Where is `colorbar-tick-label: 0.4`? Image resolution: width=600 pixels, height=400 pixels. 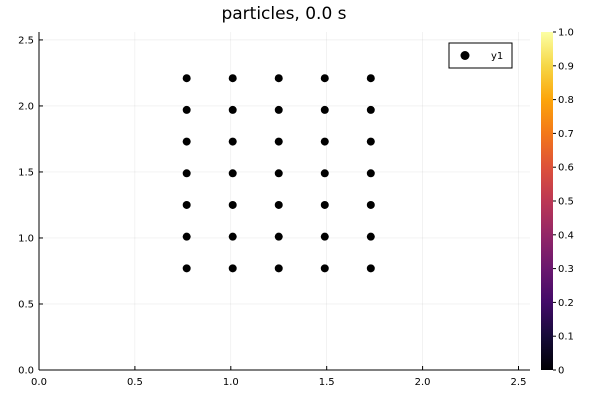 colorbar-tick-label: 0.4 is located at coordinates (566, 235).